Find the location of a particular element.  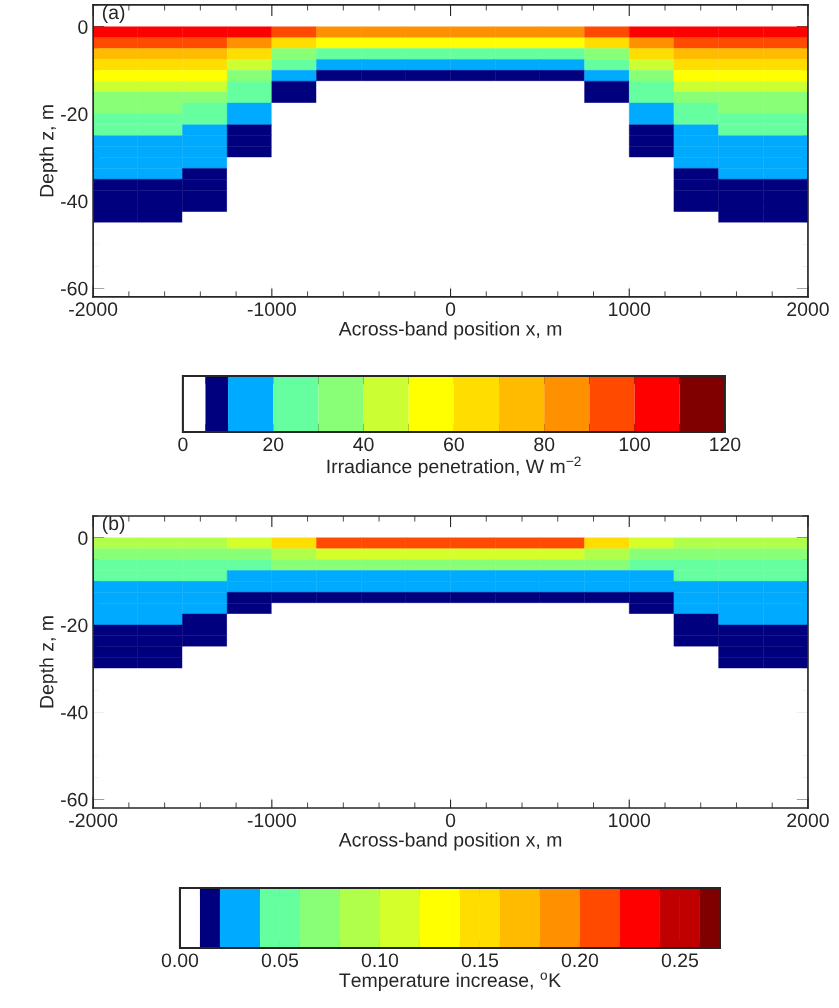

color-bar-label: 80 is located at coordinates (544, 444).